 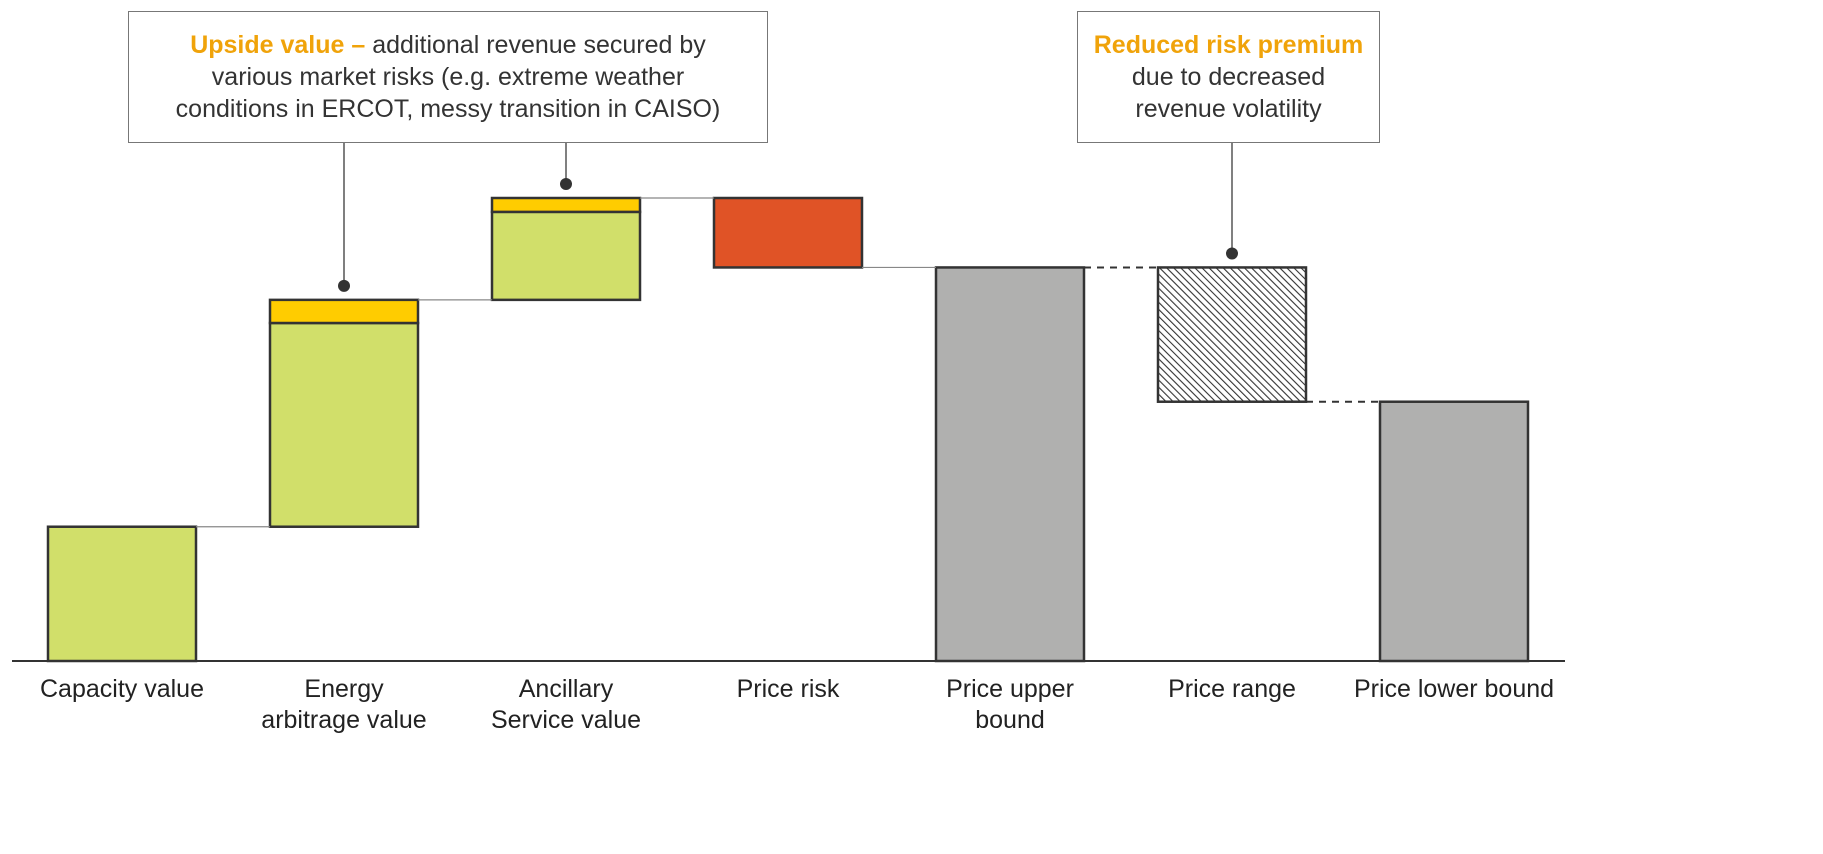 What do you see at coordinates (278, 45) in the screenshot?
I see `annotation-highlight: Upside value –` at bounding box center [278, 45].